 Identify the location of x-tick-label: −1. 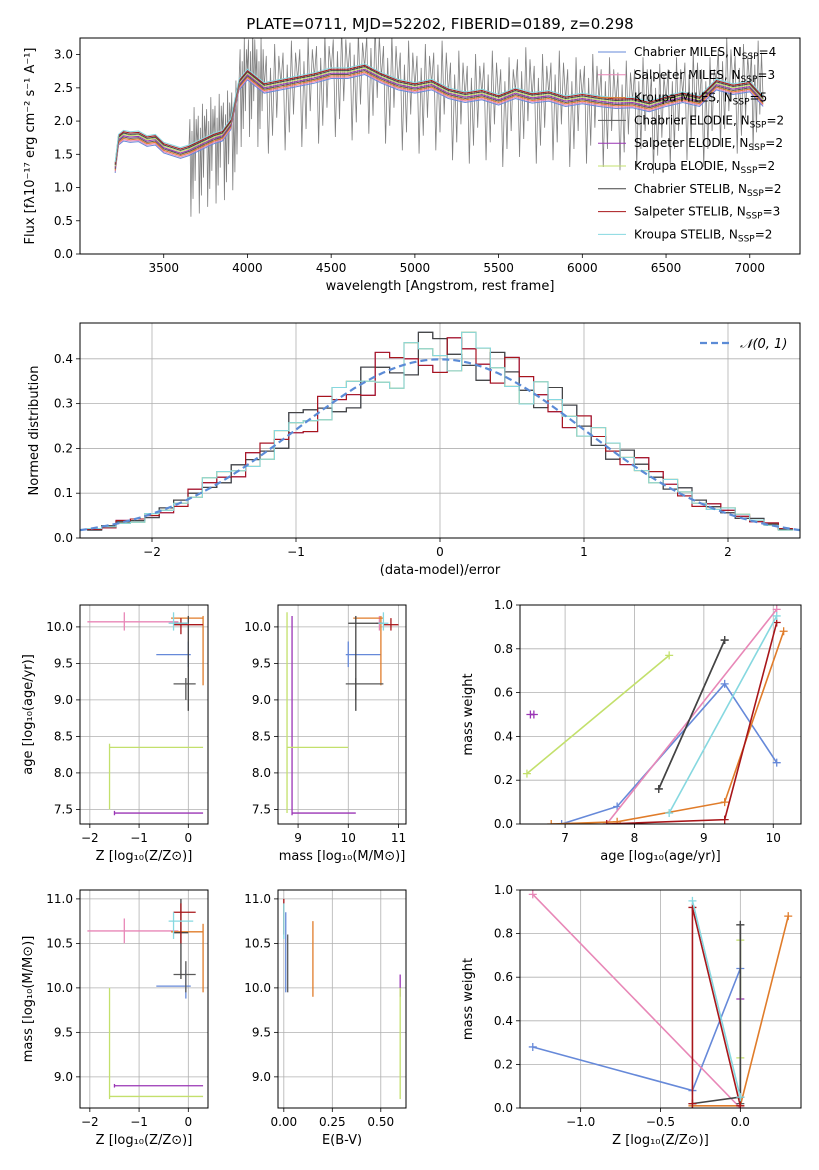
(139, 1122).